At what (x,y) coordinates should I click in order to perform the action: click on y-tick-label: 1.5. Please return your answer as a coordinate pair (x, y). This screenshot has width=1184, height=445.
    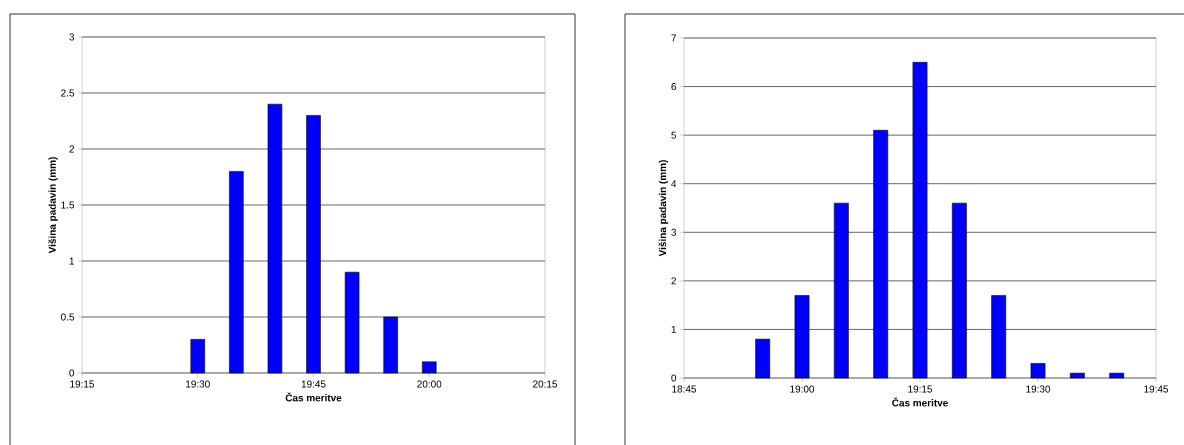
    Looking at the image, I should click on (68, 205).